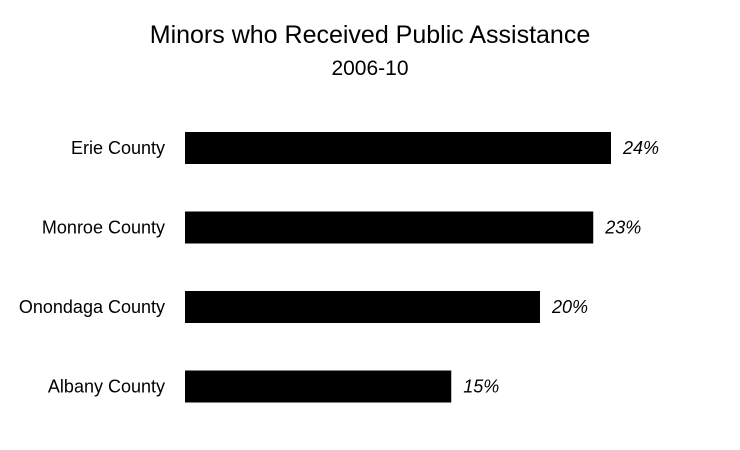 The height and width of the screenshot is (450, 740). What do you see at coordinates (370, 68) in the screenshot?
I see `chart-subtitle: 2006-10` at bounding box center [370, 68].